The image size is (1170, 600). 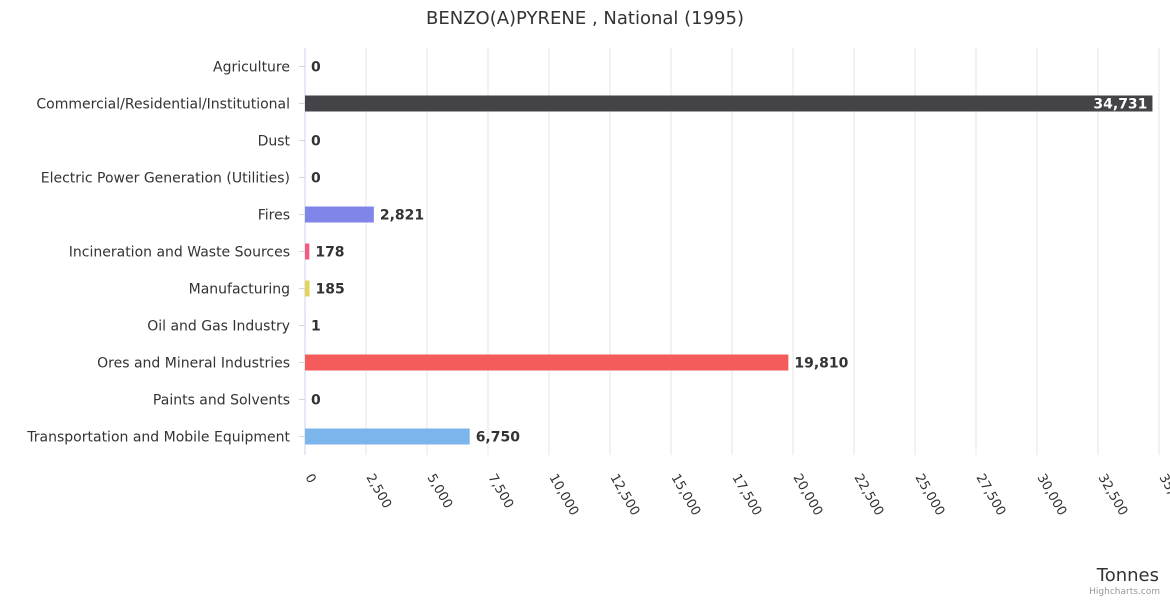 I want to click on category-label: Electric Power Generation (Utilities), so click(x=165, y=179).